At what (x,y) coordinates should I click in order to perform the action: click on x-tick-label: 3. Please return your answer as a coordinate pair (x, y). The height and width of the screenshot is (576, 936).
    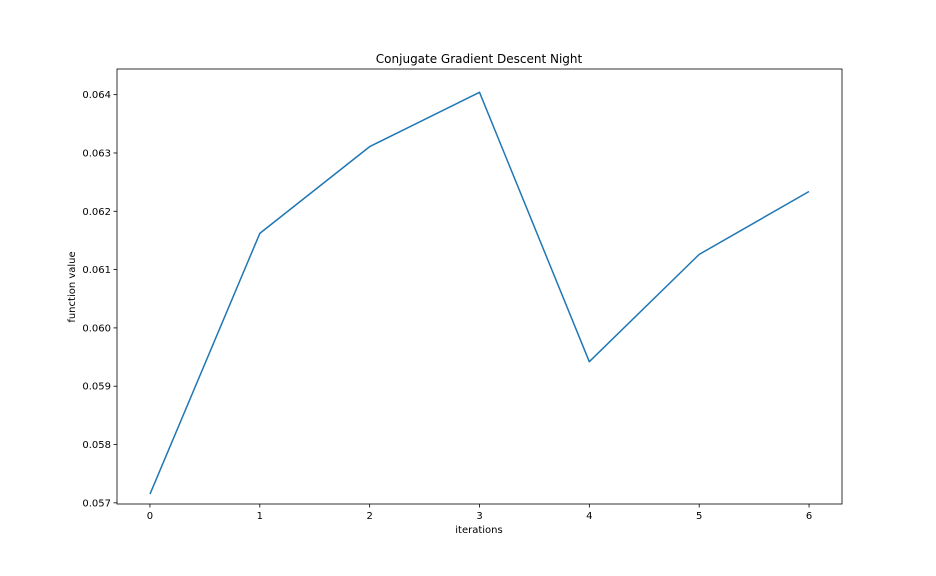
    Looking at the image, I should click on (479, 516).